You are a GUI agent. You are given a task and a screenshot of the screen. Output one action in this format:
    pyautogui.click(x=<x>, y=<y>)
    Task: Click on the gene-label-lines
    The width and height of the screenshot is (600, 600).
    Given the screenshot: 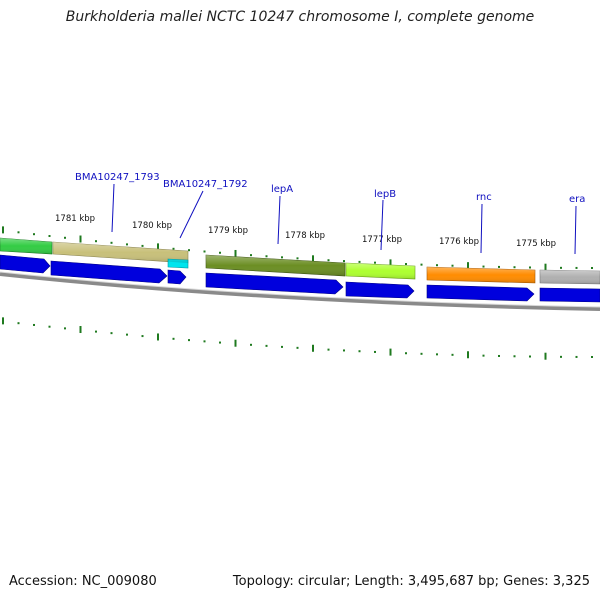 What is the action you would take?
    pyautogui.click(x=344, y=219)
    